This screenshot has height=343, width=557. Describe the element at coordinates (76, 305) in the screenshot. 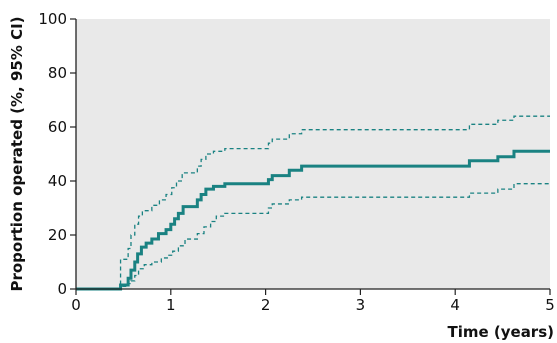

I see `x-tick-label: 0` at that location.